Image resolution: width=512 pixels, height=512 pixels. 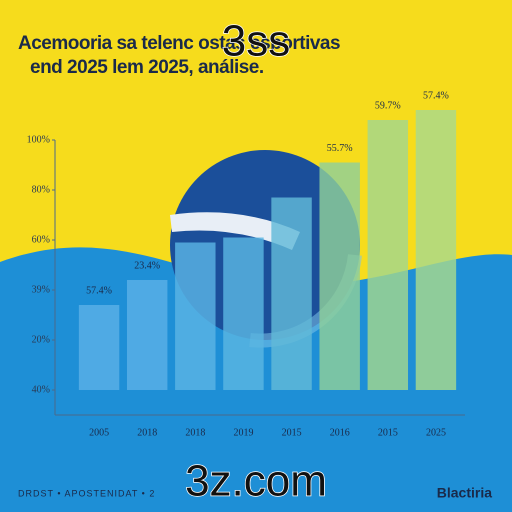 What do you see at coordinates (41, 289) in the screenshot?
I see `y-tick-label: 39%` at bounding box center [41, 289].